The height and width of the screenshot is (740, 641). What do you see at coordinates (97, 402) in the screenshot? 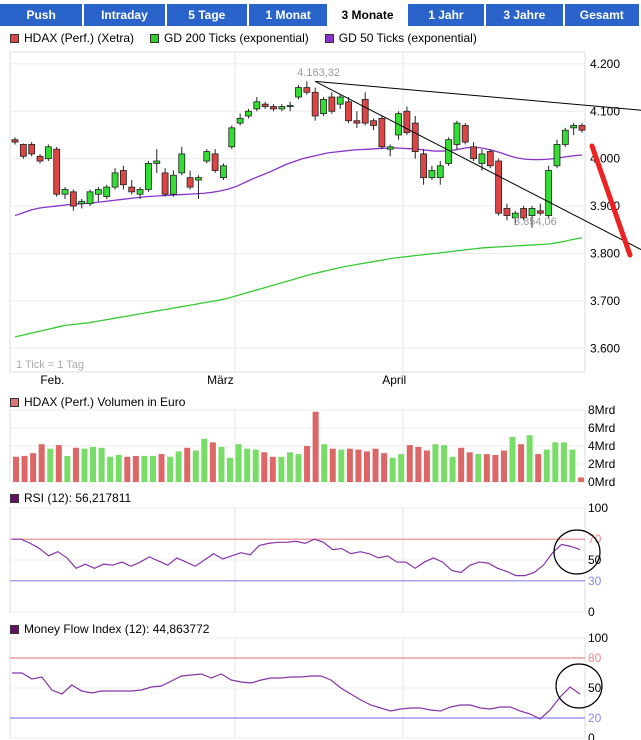
I see `volume-legend: HDAX (Perf.) Volumen in Euro` at bounding box center [97, 402].